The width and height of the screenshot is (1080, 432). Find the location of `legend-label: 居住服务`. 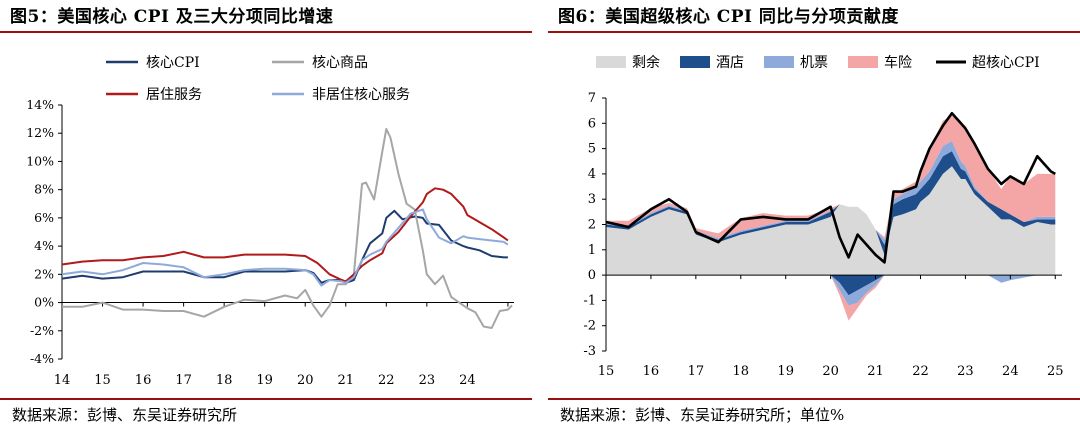

legend-label: 居住服务 is located at coordinates (174, 95).